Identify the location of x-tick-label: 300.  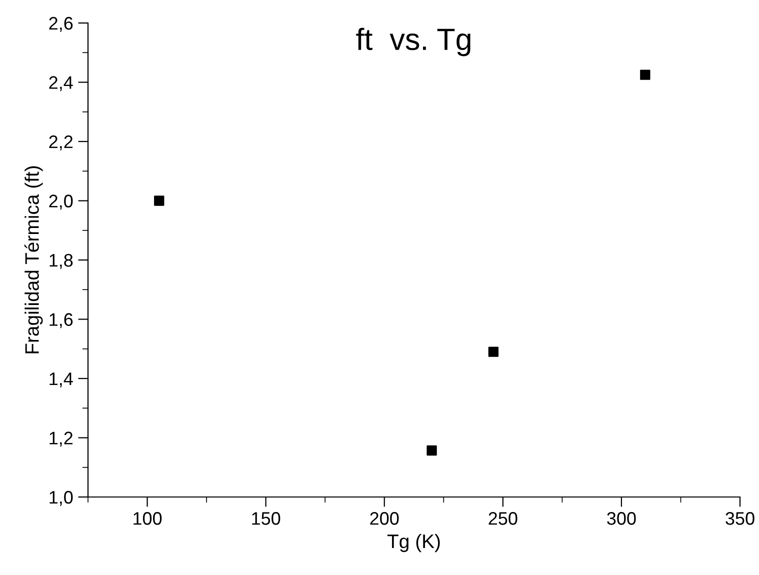
(621, 518).